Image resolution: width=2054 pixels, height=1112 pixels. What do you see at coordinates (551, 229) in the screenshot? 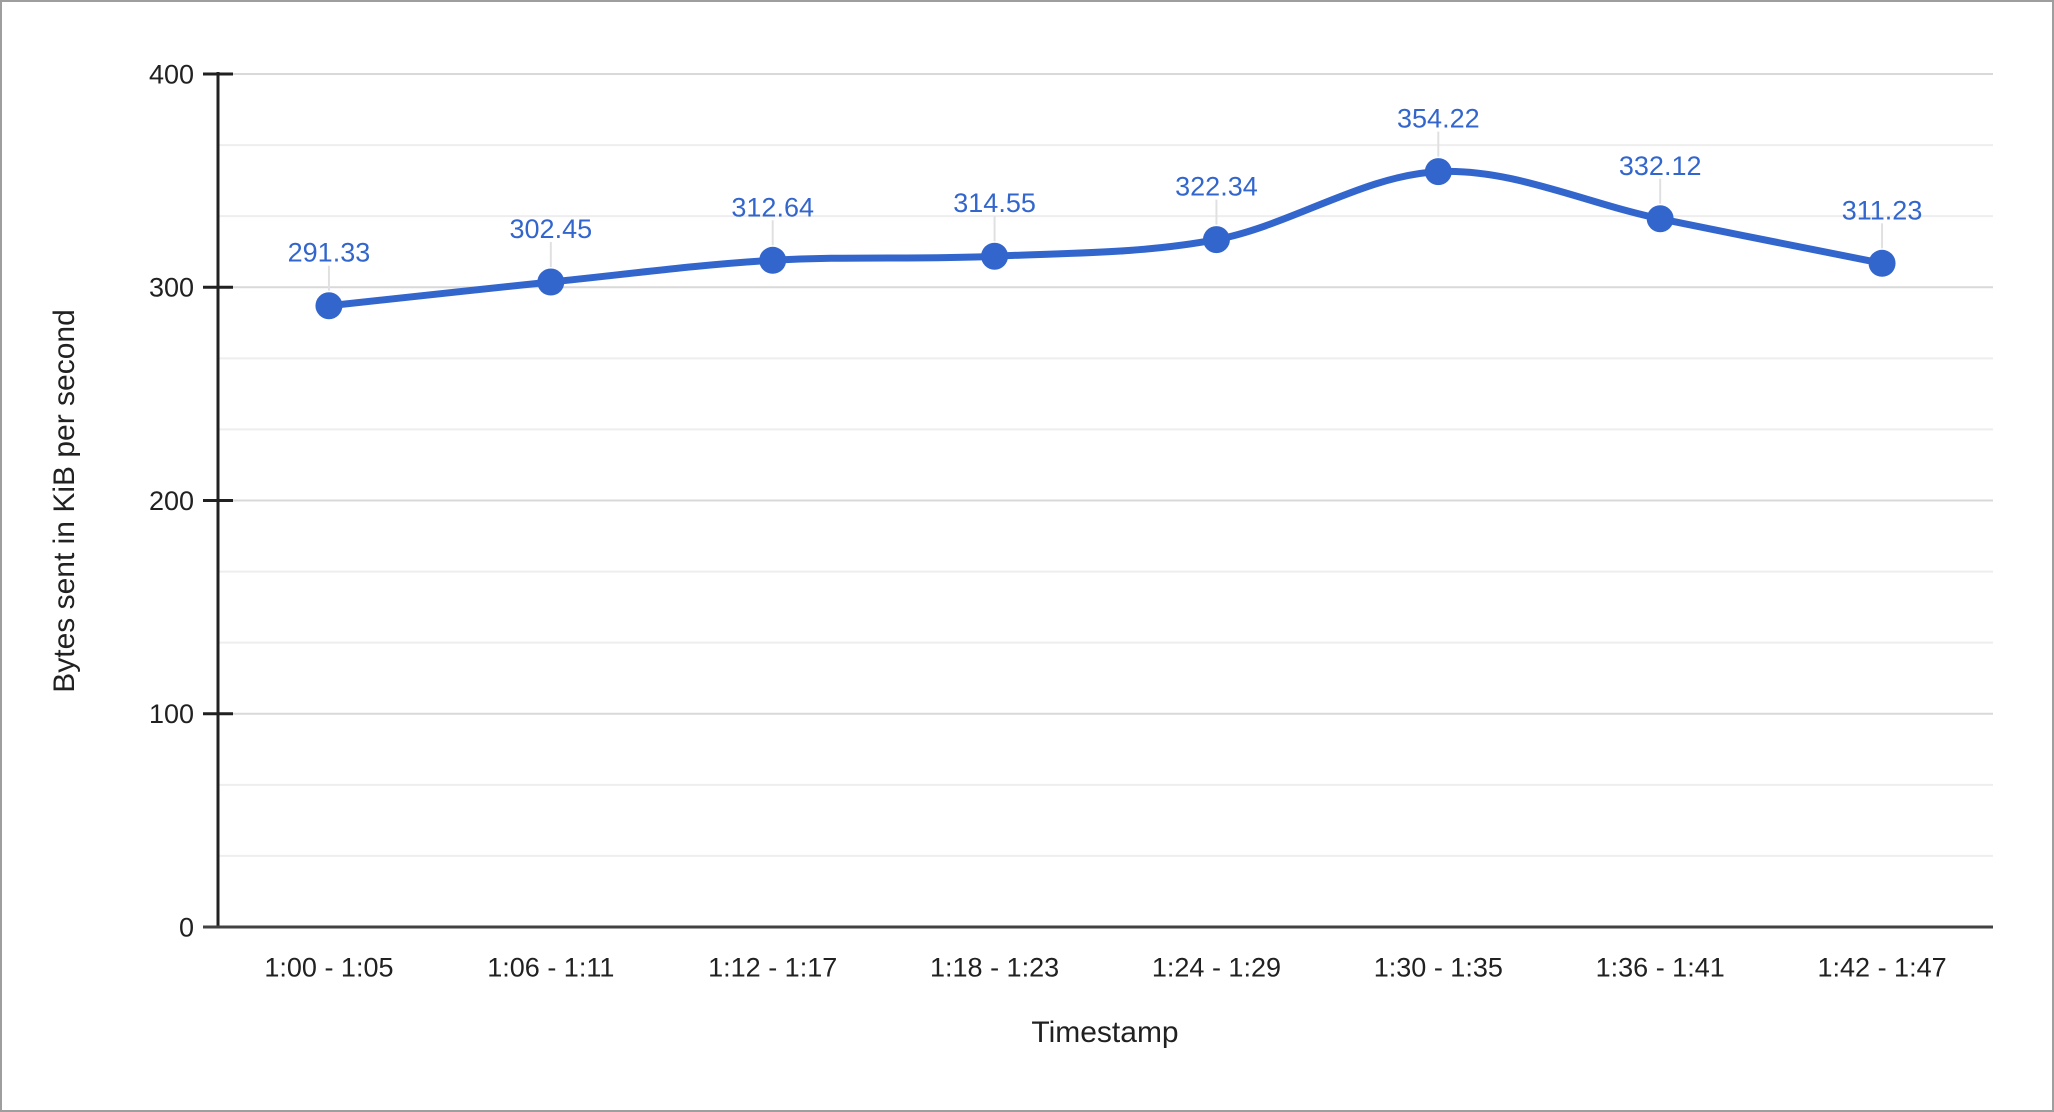
I see `data-point-label: 302.45` at bounding box center [551, 229].